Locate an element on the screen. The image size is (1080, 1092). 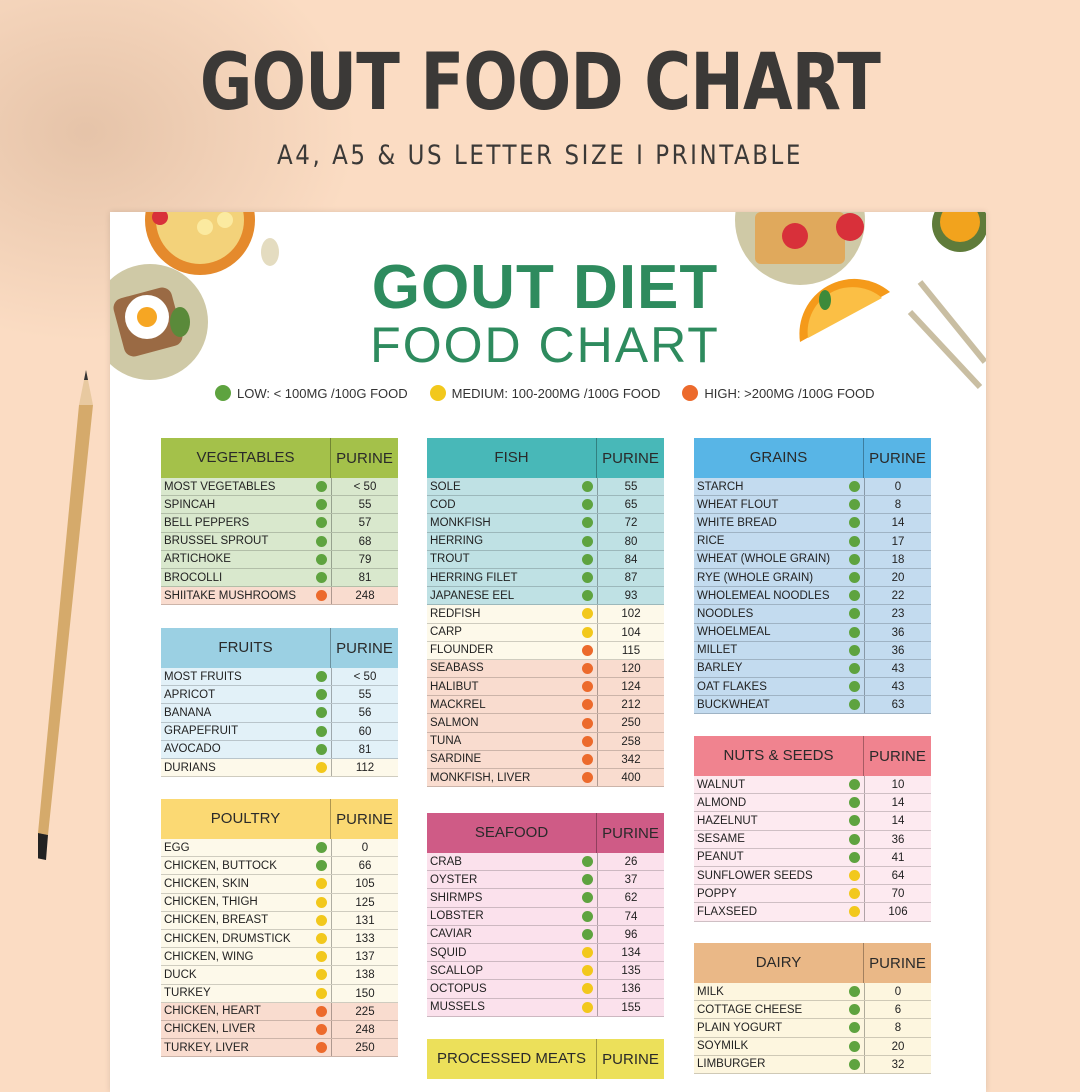
purine-value: 212 is located at coordinates (630, 705).